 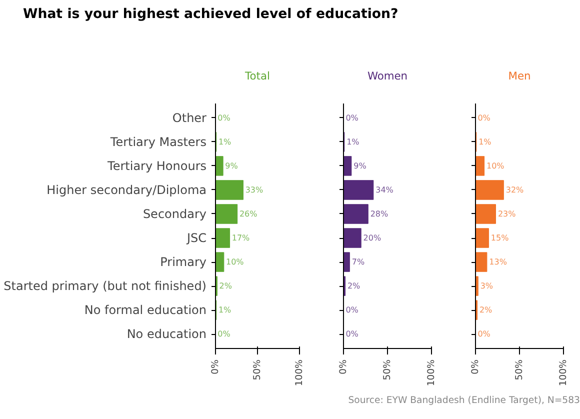 What do you see at coordinates (126, 189) in the screenshot?
I see `y-tick-label: Higher secondary/Diploma` at bounding box center [126, 189].